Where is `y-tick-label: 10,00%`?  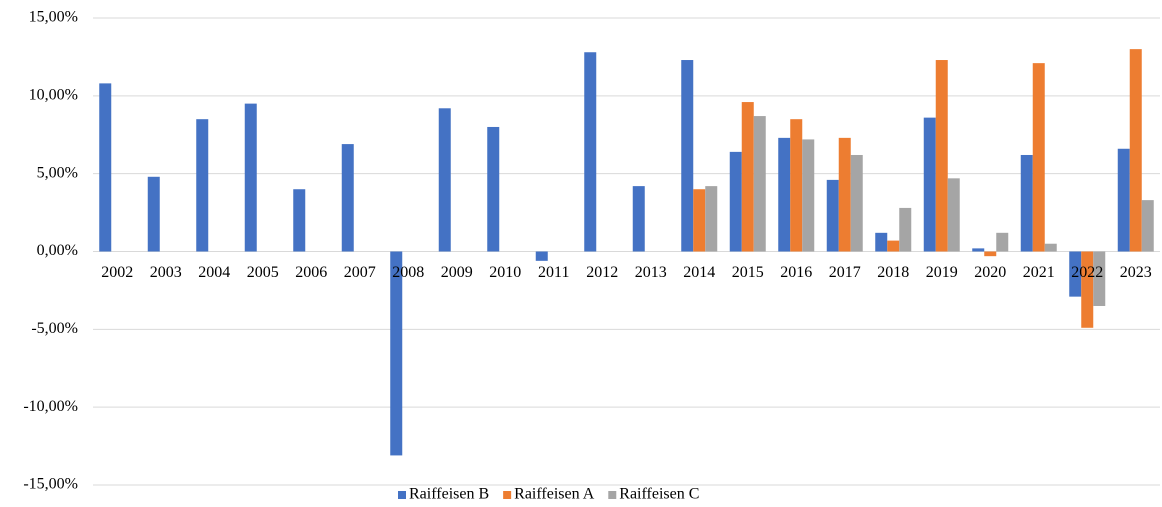 y-tick-label: 10,00% is located at coordinates (53, 95).